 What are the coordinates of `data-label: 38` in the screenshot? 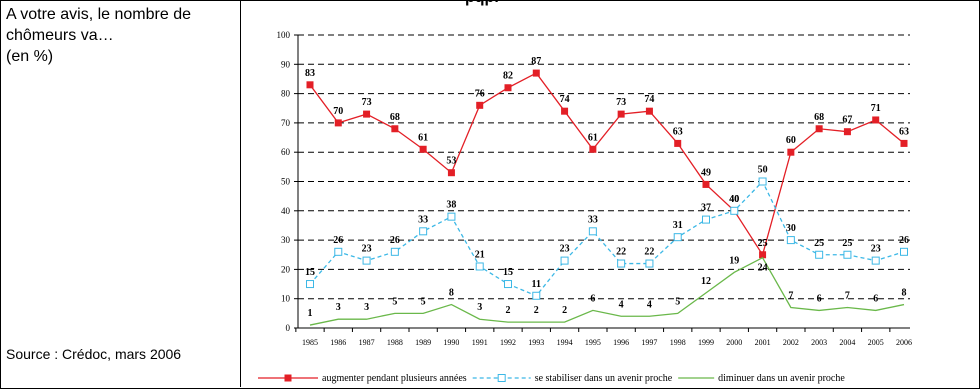 It's located at (451, 205).